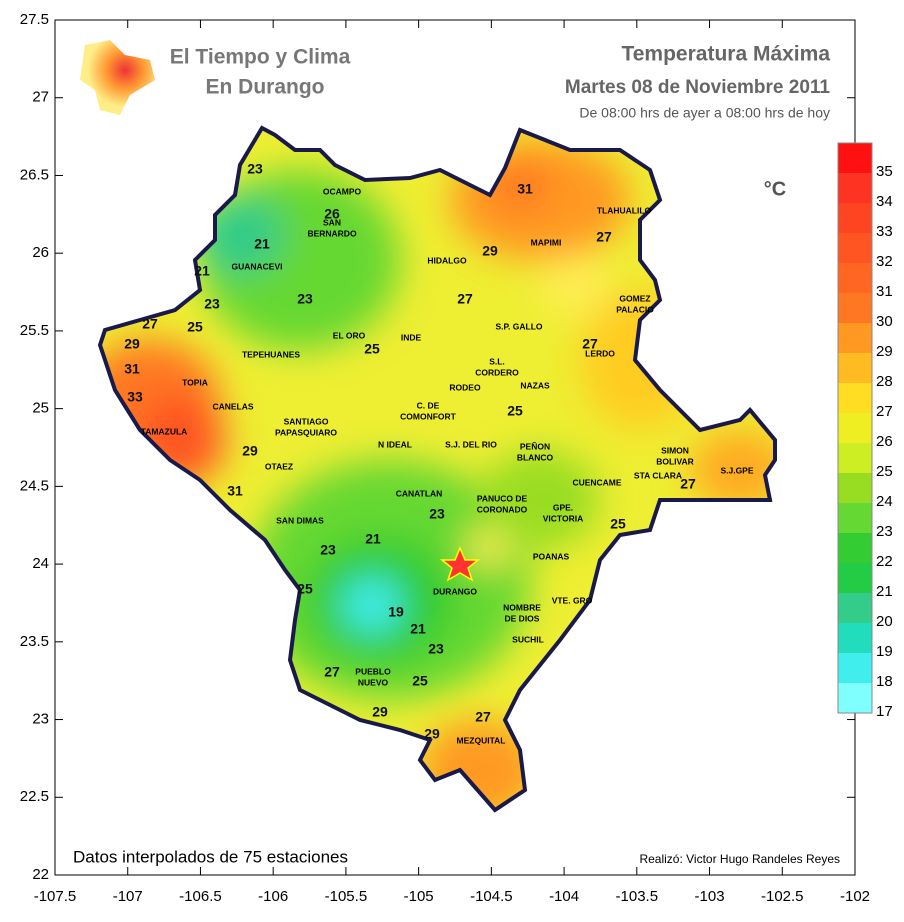  I want to click on y-tick-label: 24.5, so click(34, 485).